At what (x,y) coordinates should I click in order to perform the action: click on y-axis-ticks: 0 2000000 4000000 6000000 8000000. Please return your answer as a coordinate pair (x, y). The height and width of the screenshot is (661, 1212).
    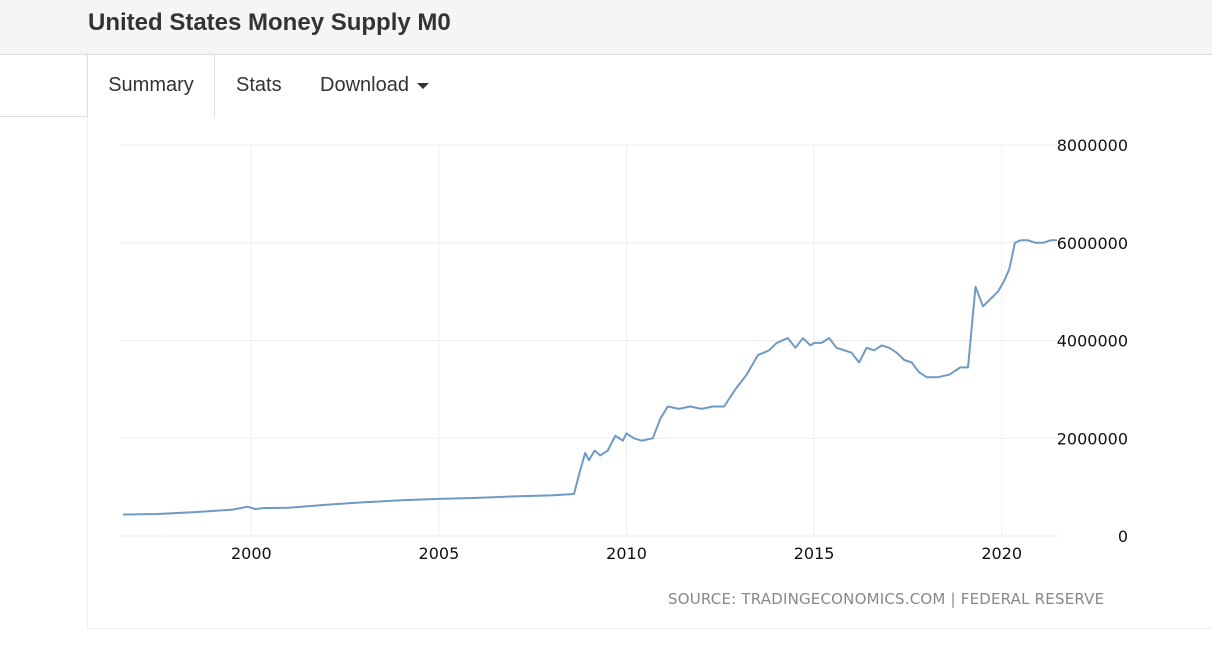
    Looking at the image, I should click on (1092, 341).